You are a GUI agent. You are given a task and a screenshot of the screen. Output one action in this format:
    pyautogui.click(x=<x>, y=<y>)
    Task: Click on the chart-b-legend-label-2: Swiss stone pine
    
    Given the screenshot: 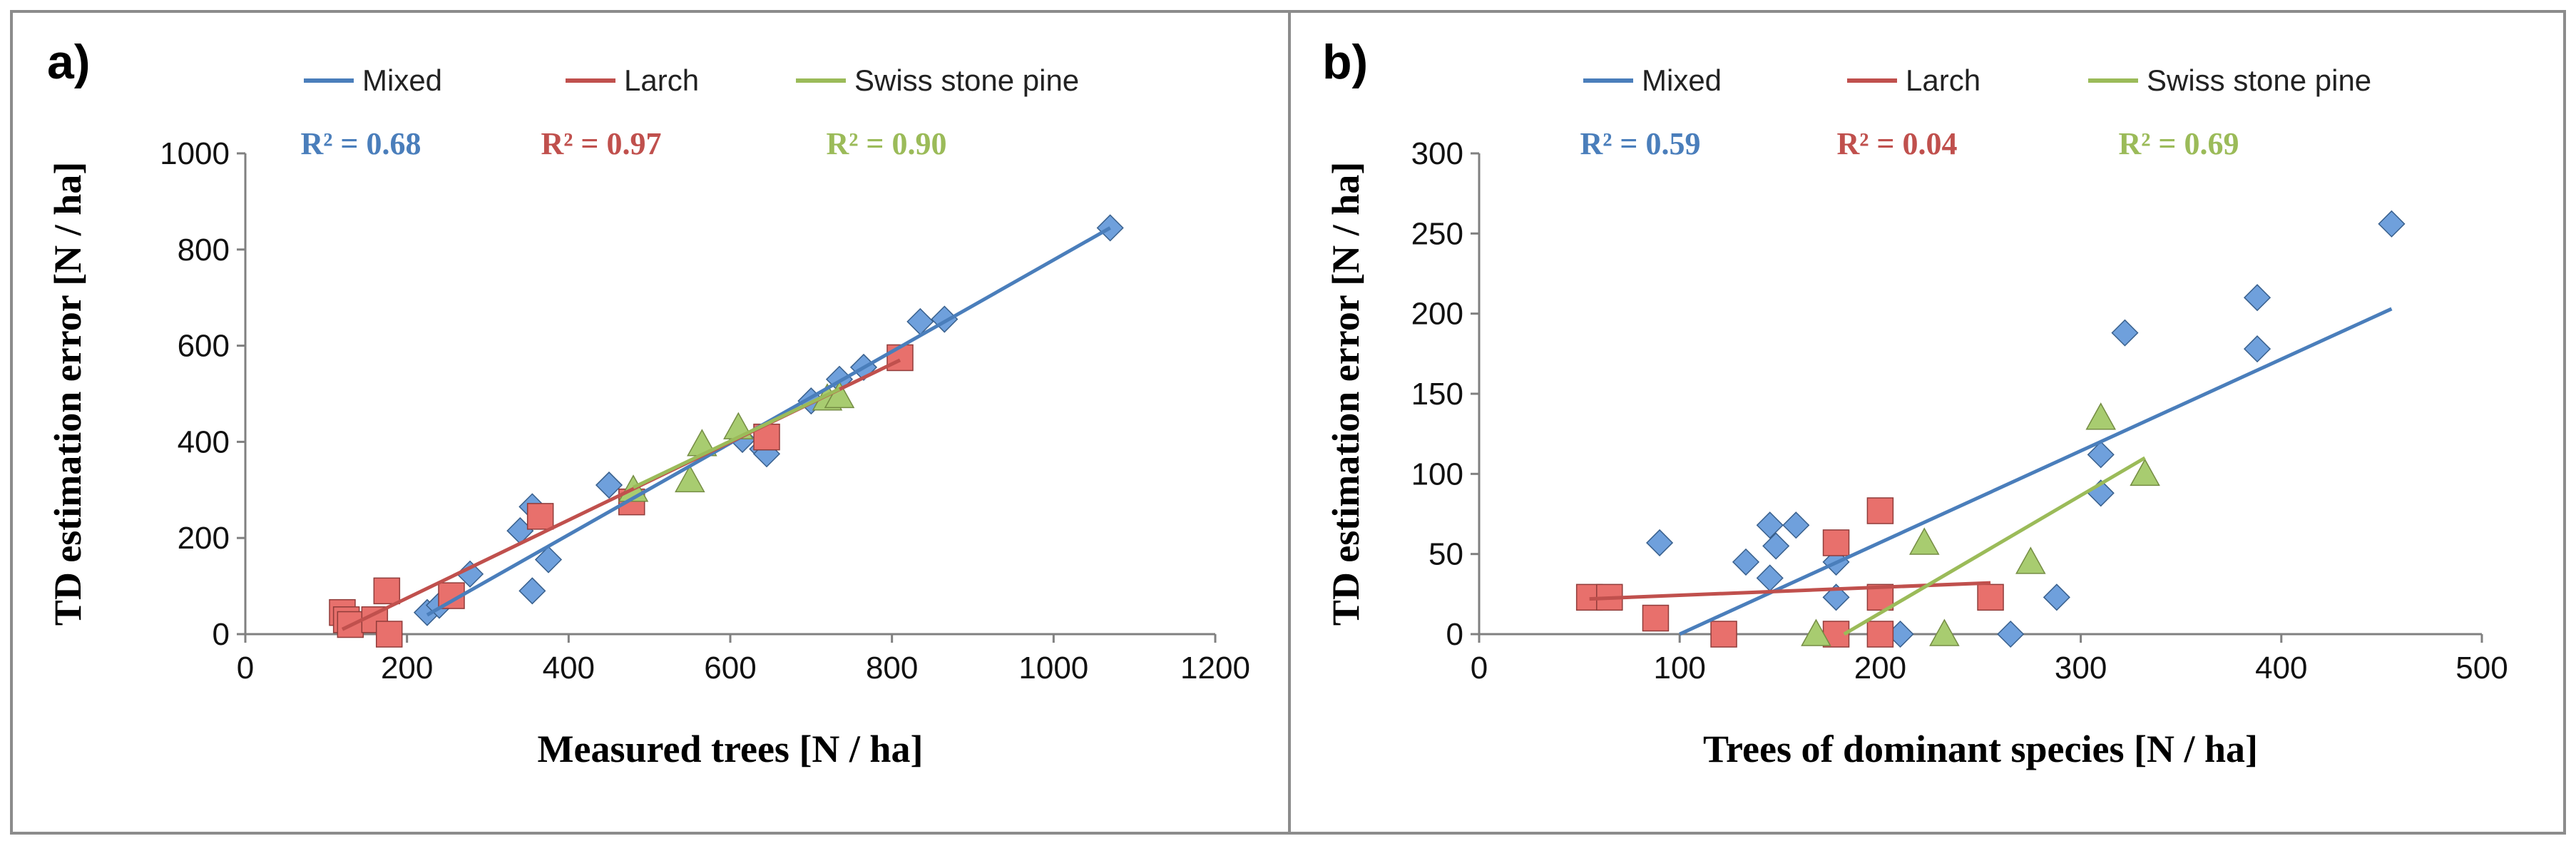 What is the action you would take?
    pyautogui.click(x=2259, y=80)
    